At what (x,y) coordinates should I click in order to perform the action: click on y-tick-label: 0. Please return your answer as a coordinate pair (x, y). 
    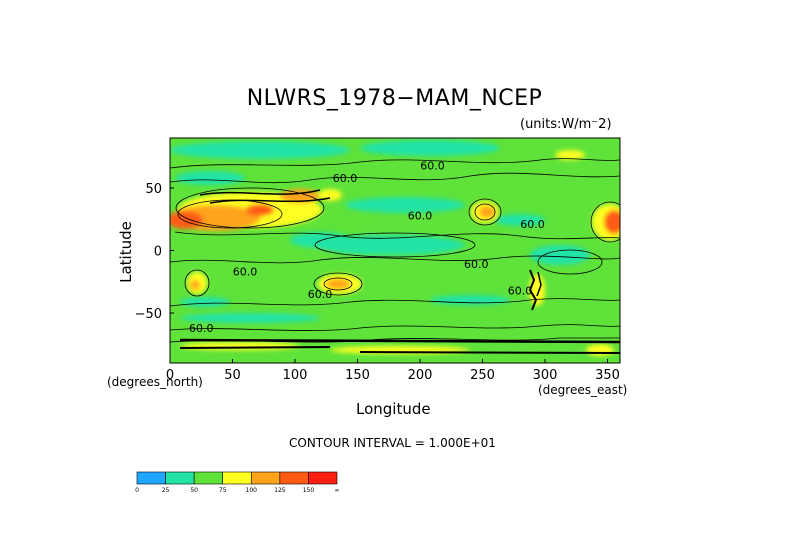
    Looking at the image, I should click on (158, 252).